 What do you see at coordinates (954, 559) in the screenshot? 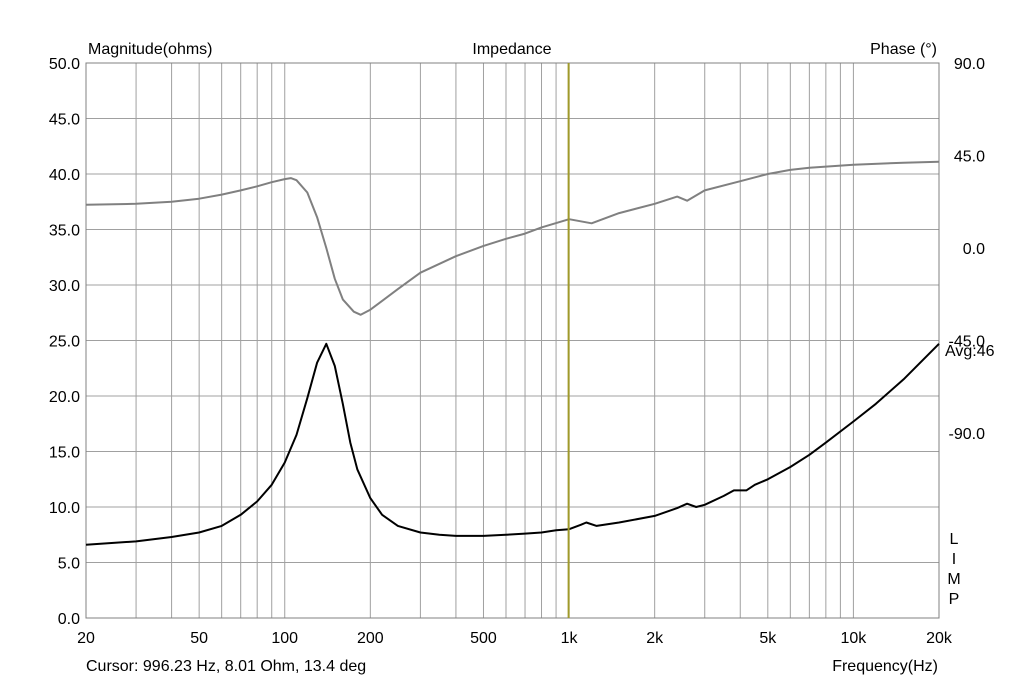
I see `limp-letter: I` at bounding box center [954, 559].